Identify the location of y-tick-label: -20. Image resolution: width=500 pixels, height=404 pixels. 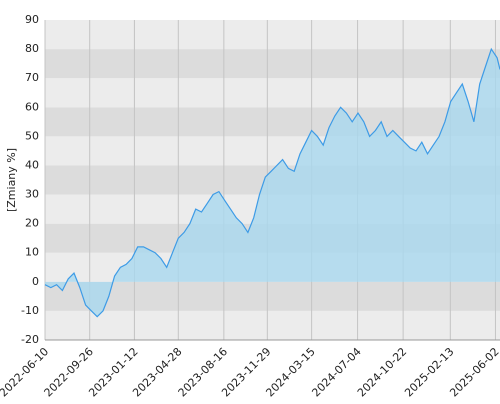
(30, 339).